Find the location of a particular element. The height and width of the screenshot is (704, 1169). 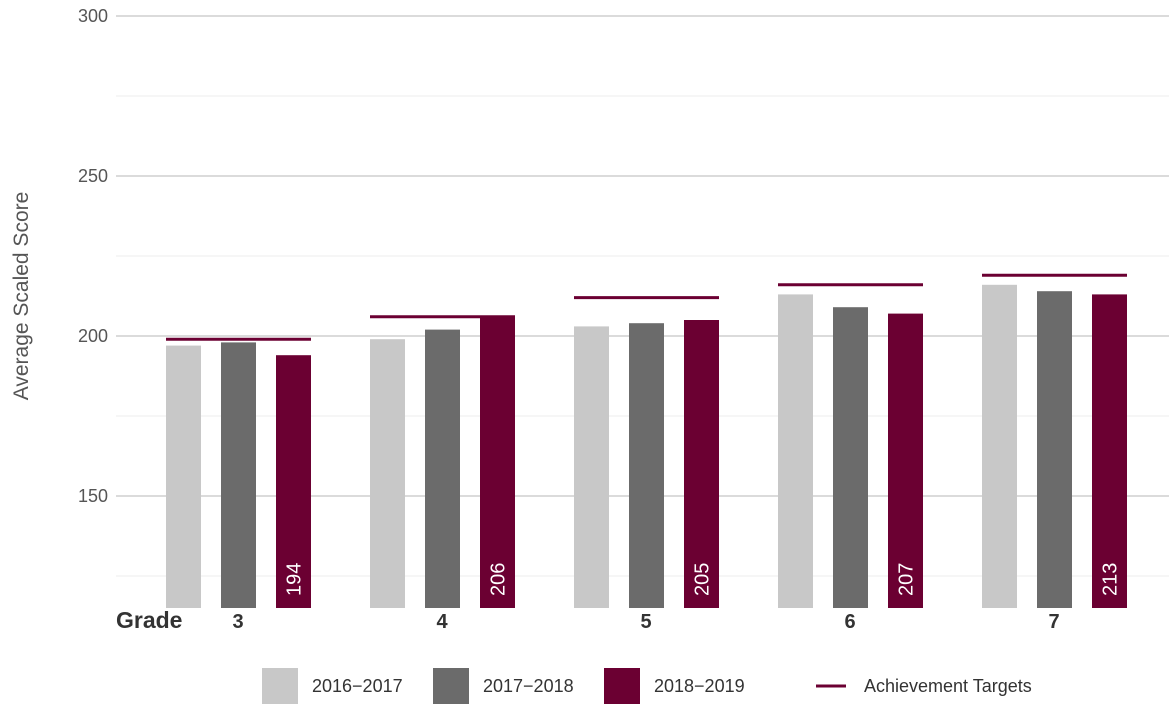

y-tick-label: 250 is located at coordinates (93, 176).